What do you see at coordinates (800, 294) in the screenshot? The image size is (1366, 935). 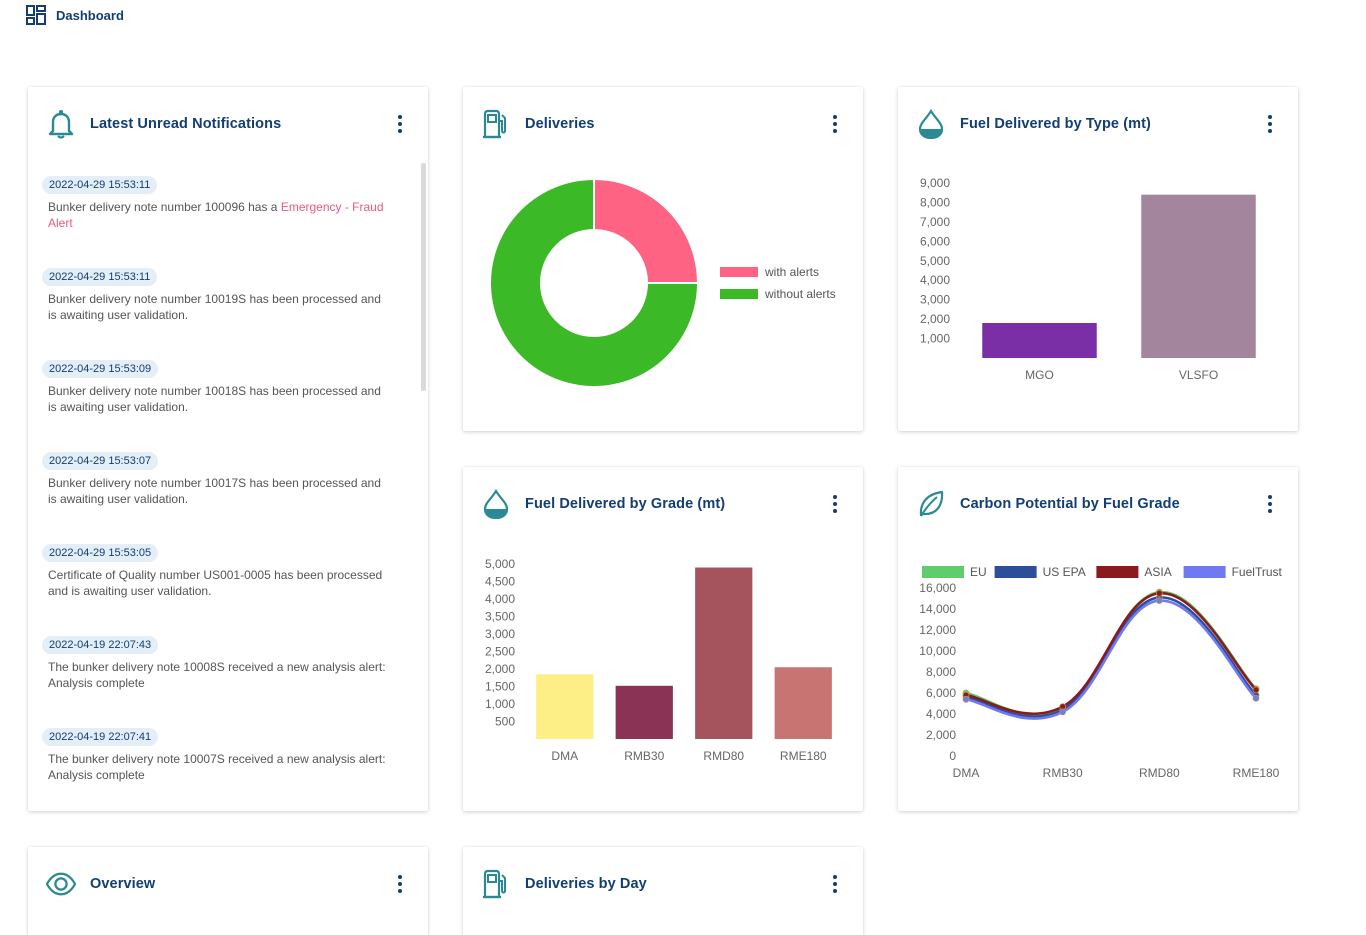 I see `legend-label: without alerts` at bounding box center [800, 294].